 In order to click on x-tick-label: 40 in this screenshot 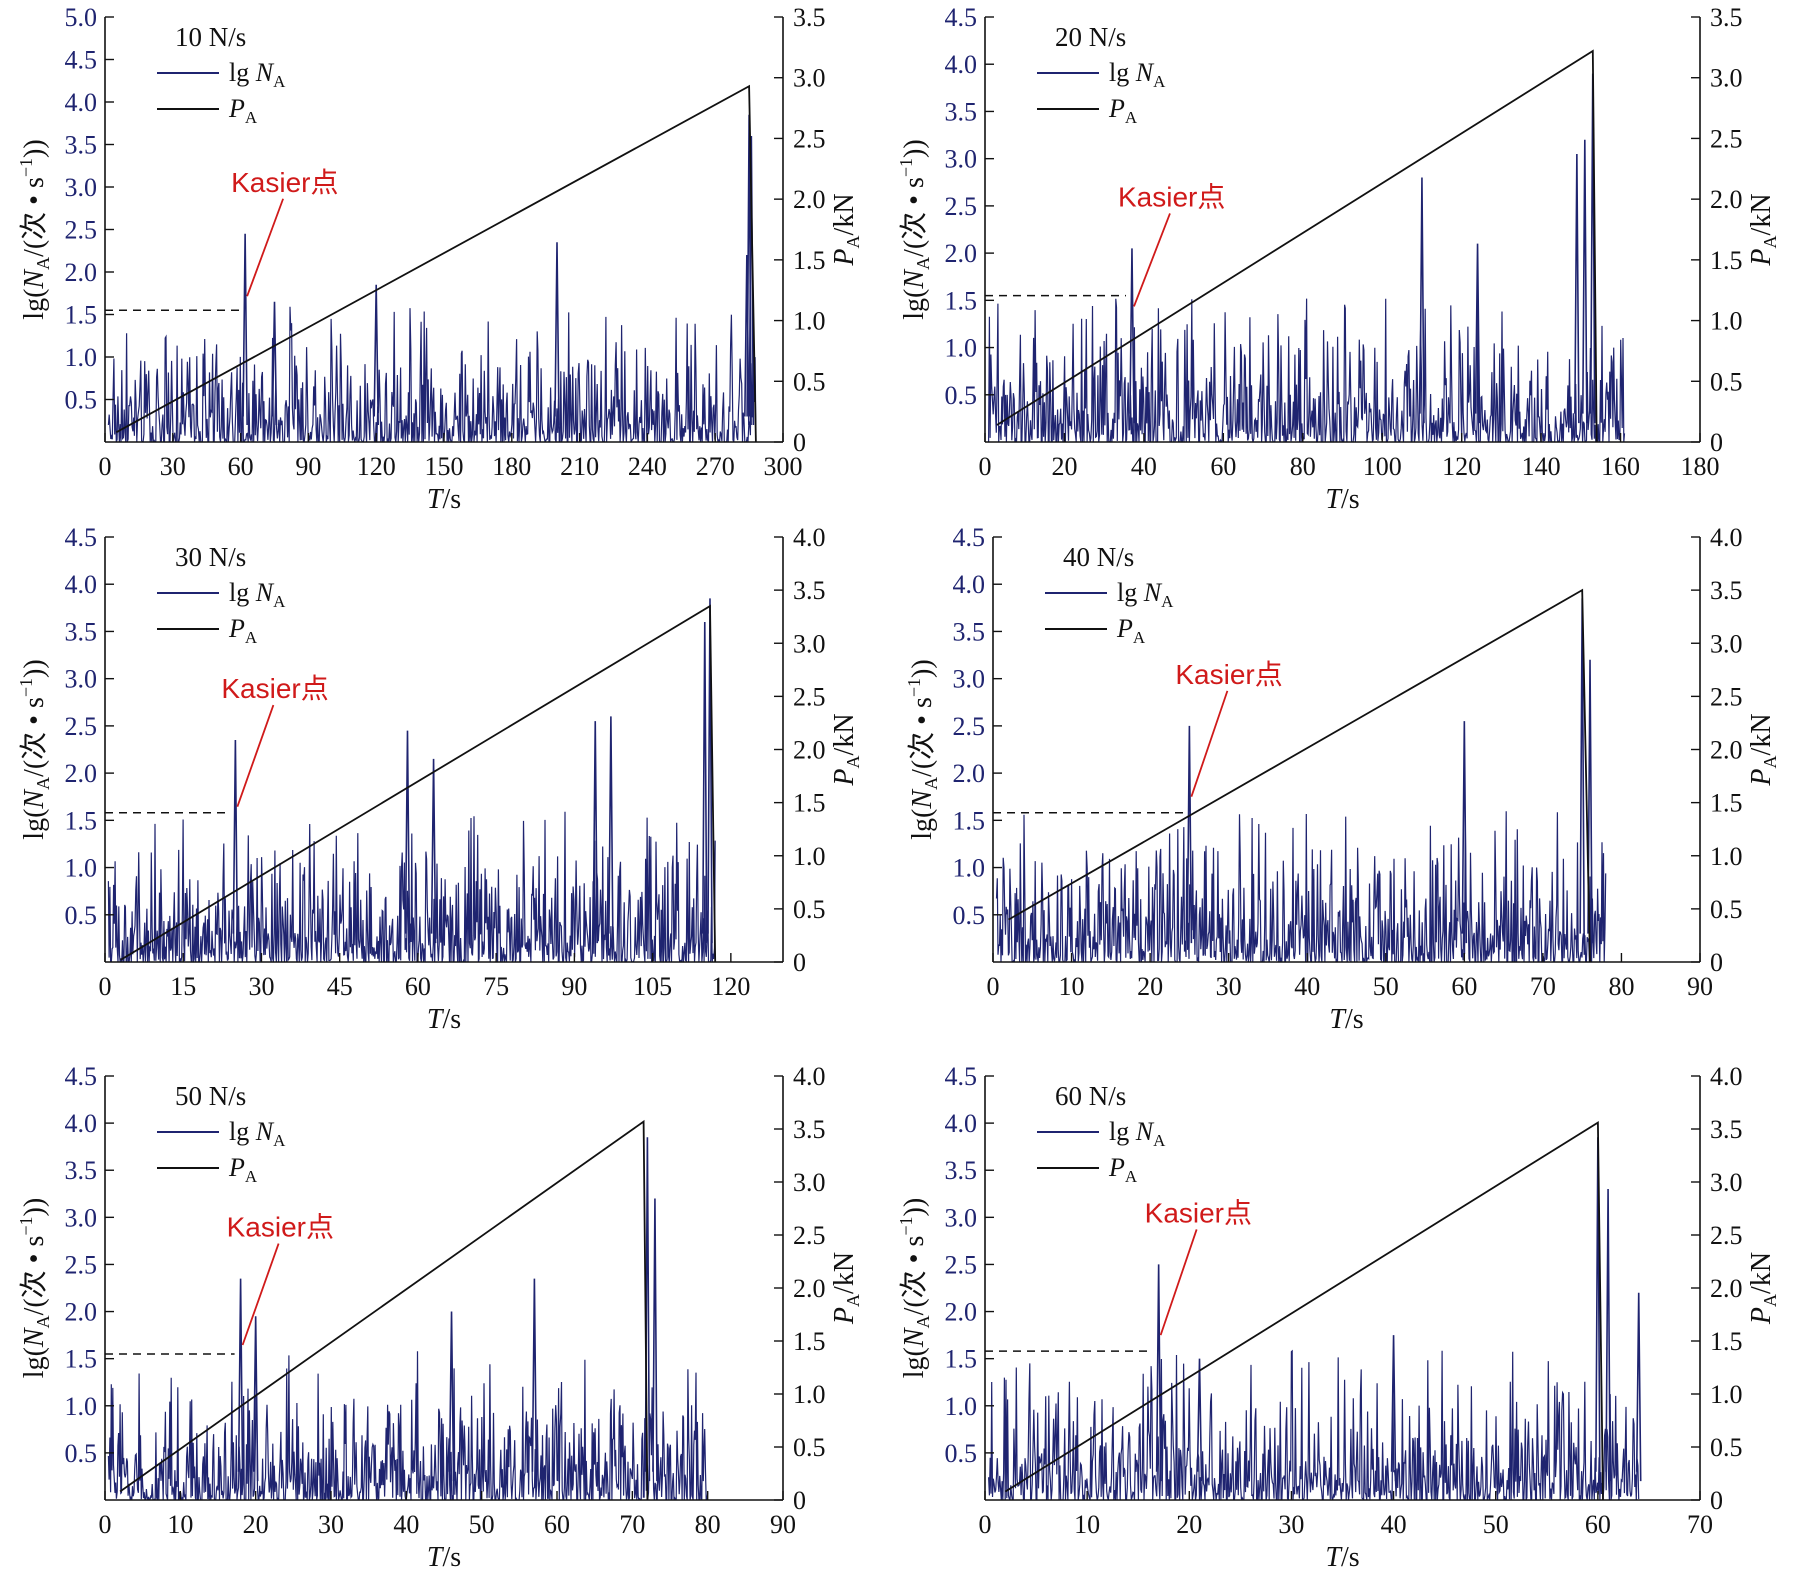, I will do `click(1394, 1524)`.